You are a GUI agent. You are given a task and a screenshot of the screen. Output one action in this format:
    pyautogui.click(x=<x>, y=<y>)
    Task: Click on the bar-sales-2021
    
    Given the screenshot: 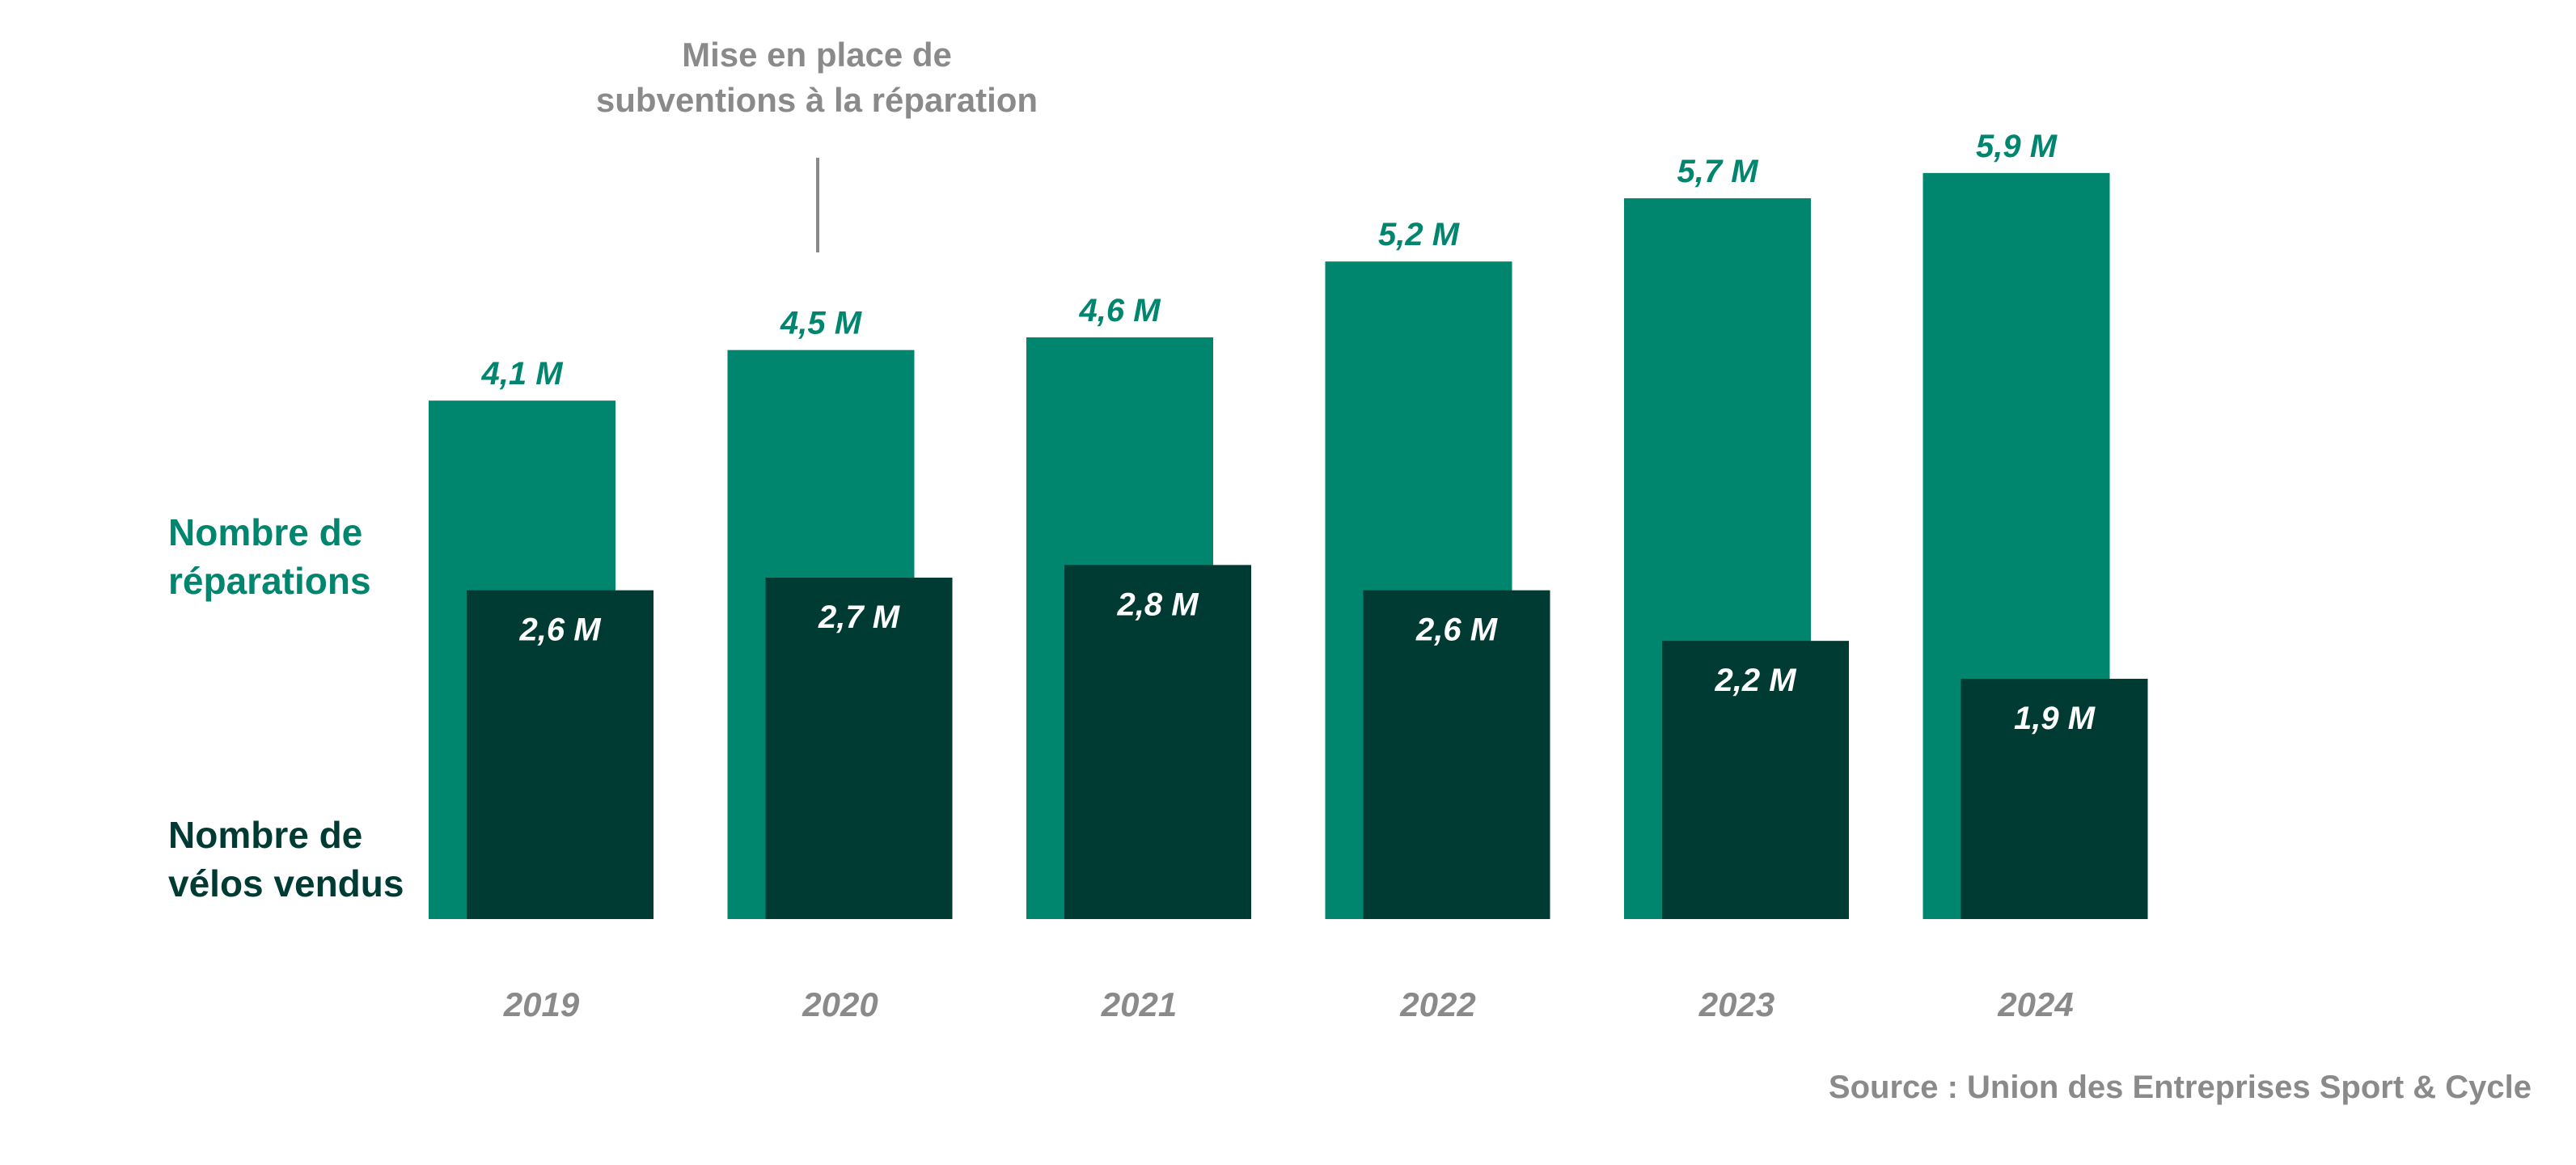 What is the action you would take?
    pyautogui.click(x=1157, y=742)
    